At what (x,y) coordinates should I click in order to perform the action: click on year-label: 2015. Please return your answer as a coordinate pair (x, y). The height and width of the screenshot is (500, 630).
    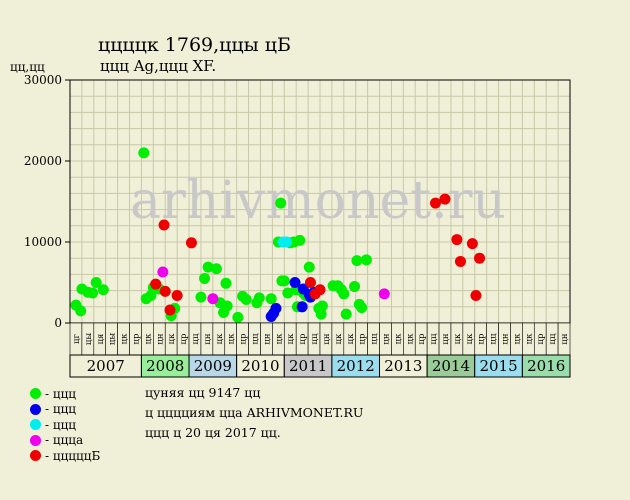
    Looking at the image, I should click on (498, 366).